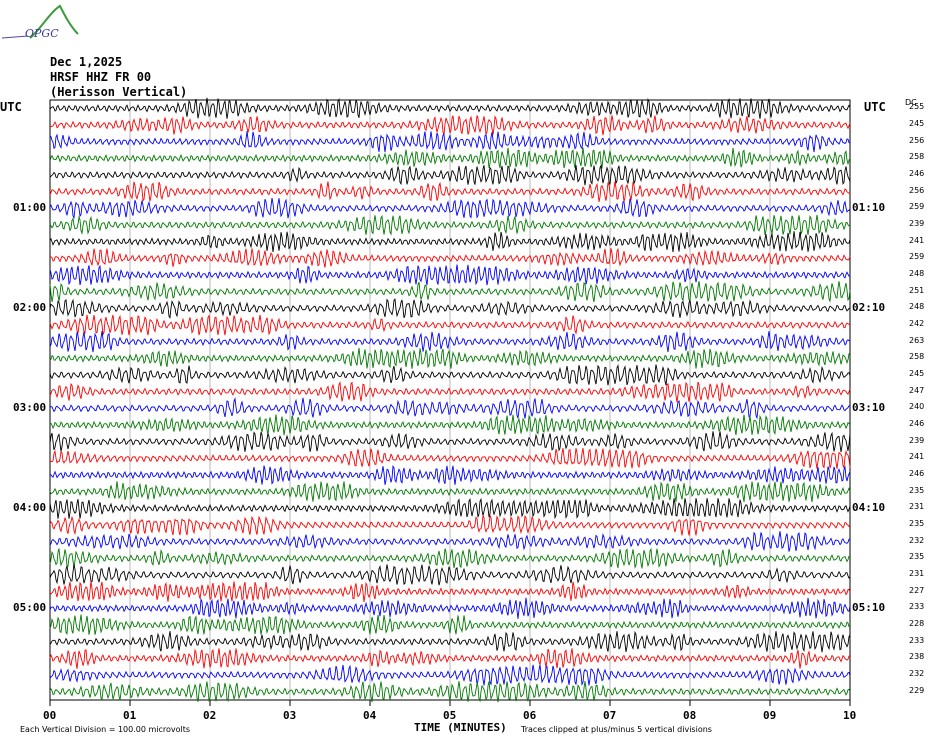  I want to click on utc-right-label: UTC, so click(875, 107).